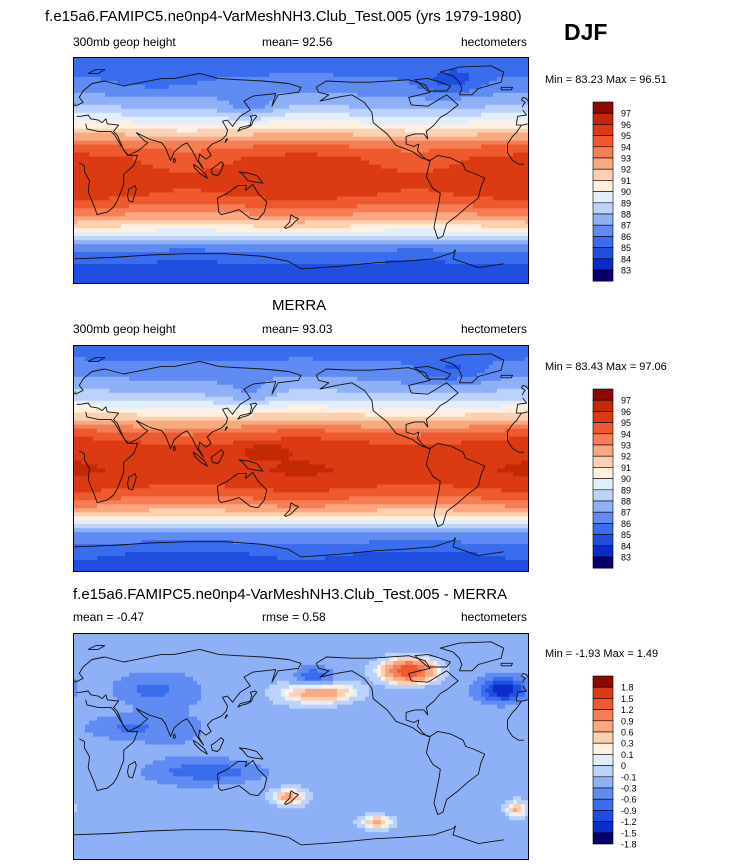  Describe the element at coordinates (124, 42) in the screenshot. I see `panel1-variable-label: 300mb geop height` at that location.